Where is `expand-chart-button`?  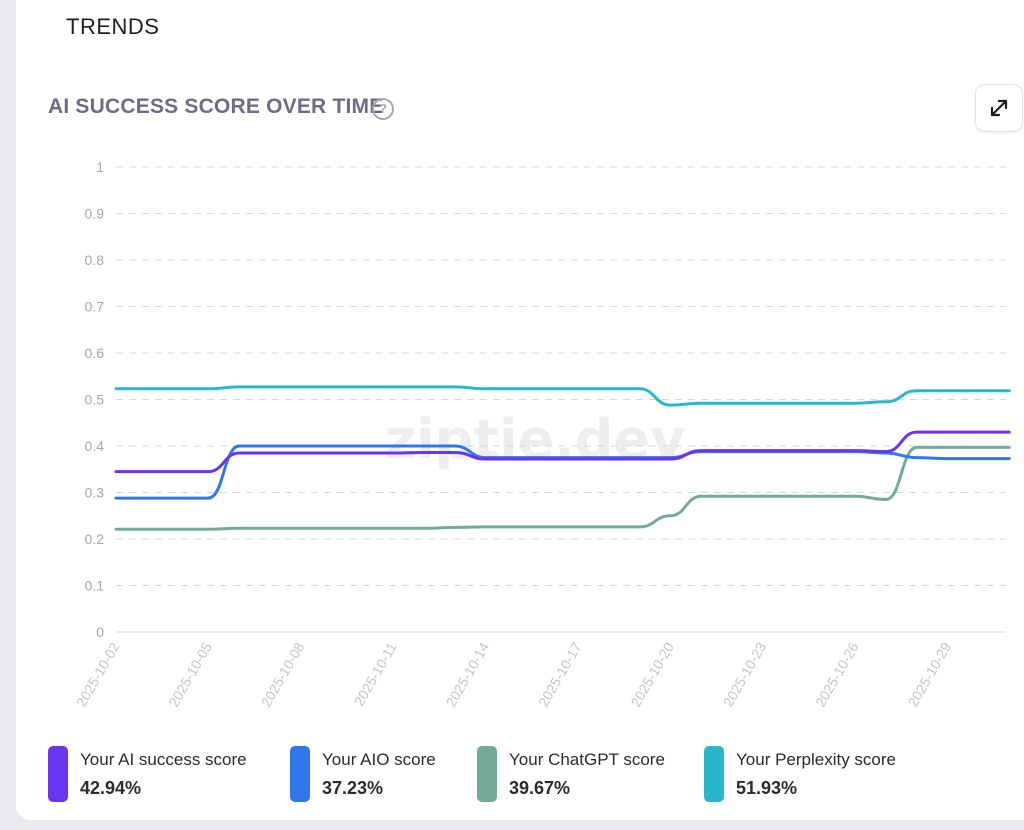 expand-chart-button is located at coordinates (999, 108).